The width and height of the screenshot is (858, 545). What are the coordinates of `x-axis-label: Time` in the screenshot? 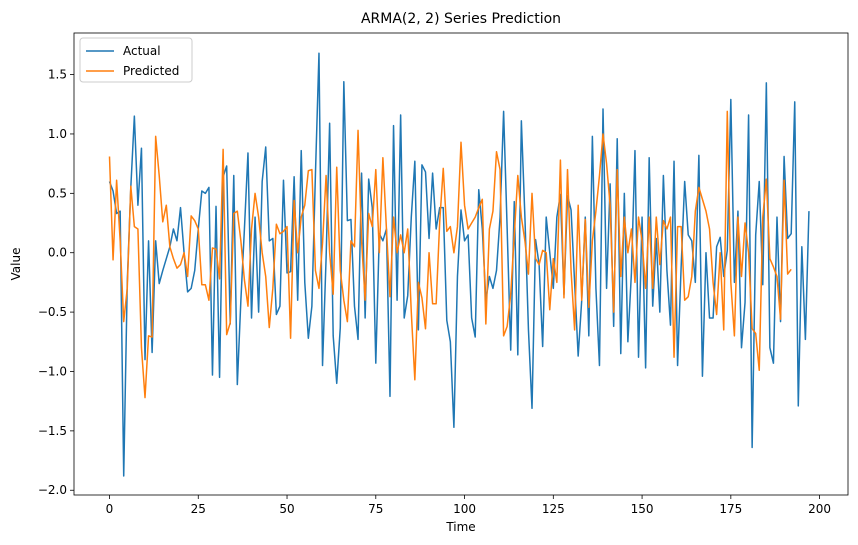 It's located at (460, 527).